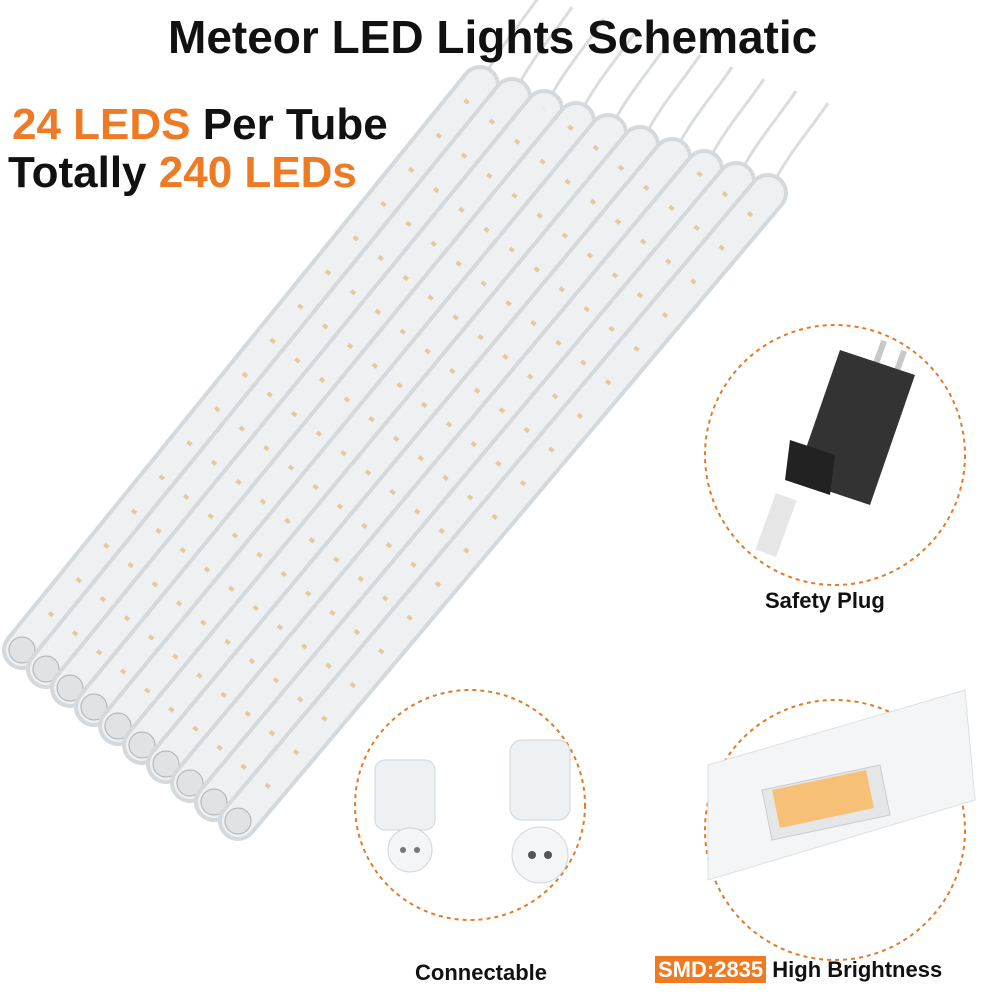  Describe the element at coordinates (77, 172) in the screenshot. I see `text: Totally` at that location.